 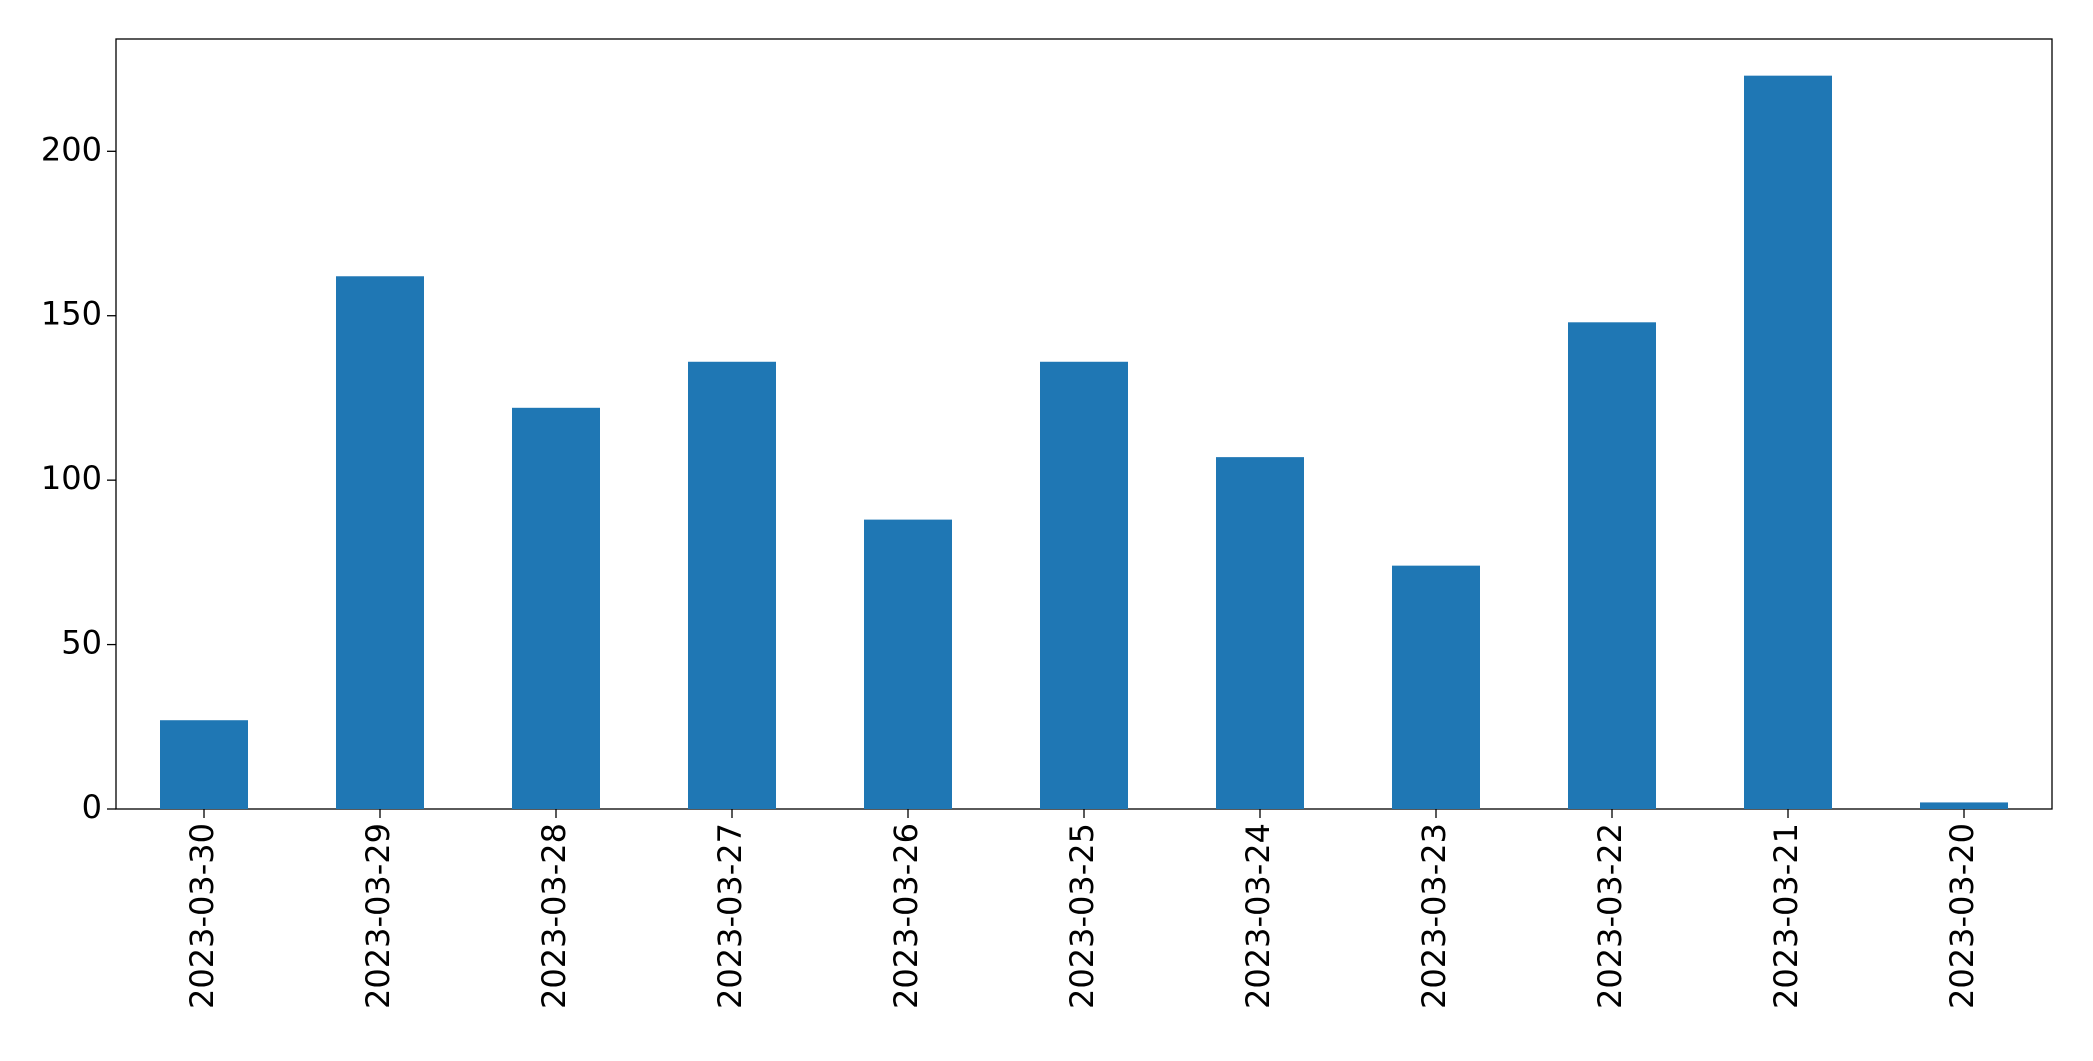 What do you see at coordinates (202, 916) in the screenshot?
I see `x-tick-label: 2023-03-30` at bounding box center [202, 916].